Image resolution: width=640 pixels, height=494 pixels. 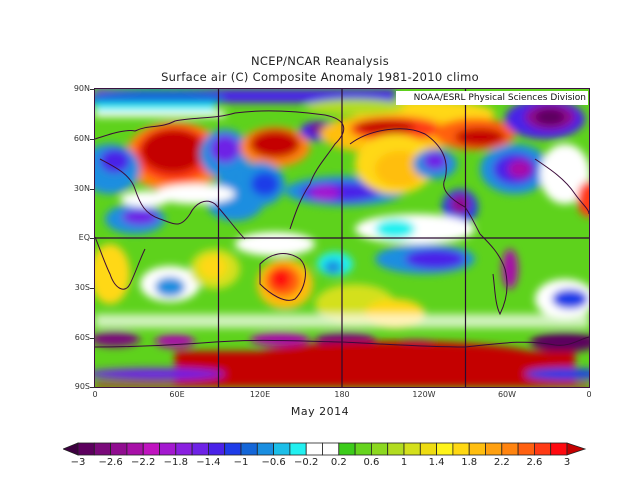 I want to click on colorbar-tick-label: 1, so click(x=404, y=462).